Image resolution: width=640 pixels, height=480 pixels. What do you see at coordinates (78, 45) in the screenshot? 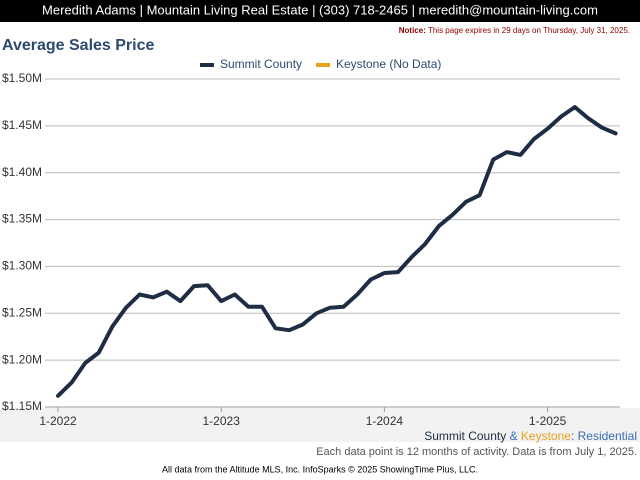
I see `chart-title: Average Sales Price` at bounding box center [78, 45].